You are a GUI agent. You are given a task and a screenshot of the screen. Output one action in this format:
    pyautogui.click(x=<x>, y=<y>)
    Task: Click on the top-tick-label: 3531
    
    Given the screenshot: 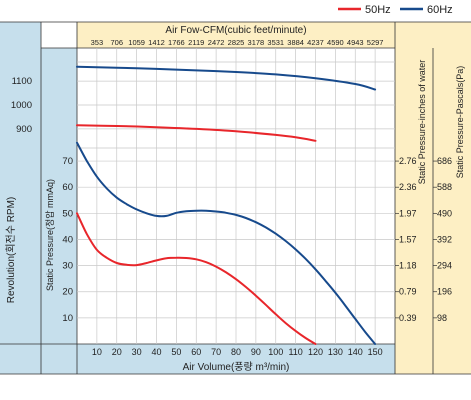 What is the action you would take?
    pyautogui.click(x=275, y=42)
    